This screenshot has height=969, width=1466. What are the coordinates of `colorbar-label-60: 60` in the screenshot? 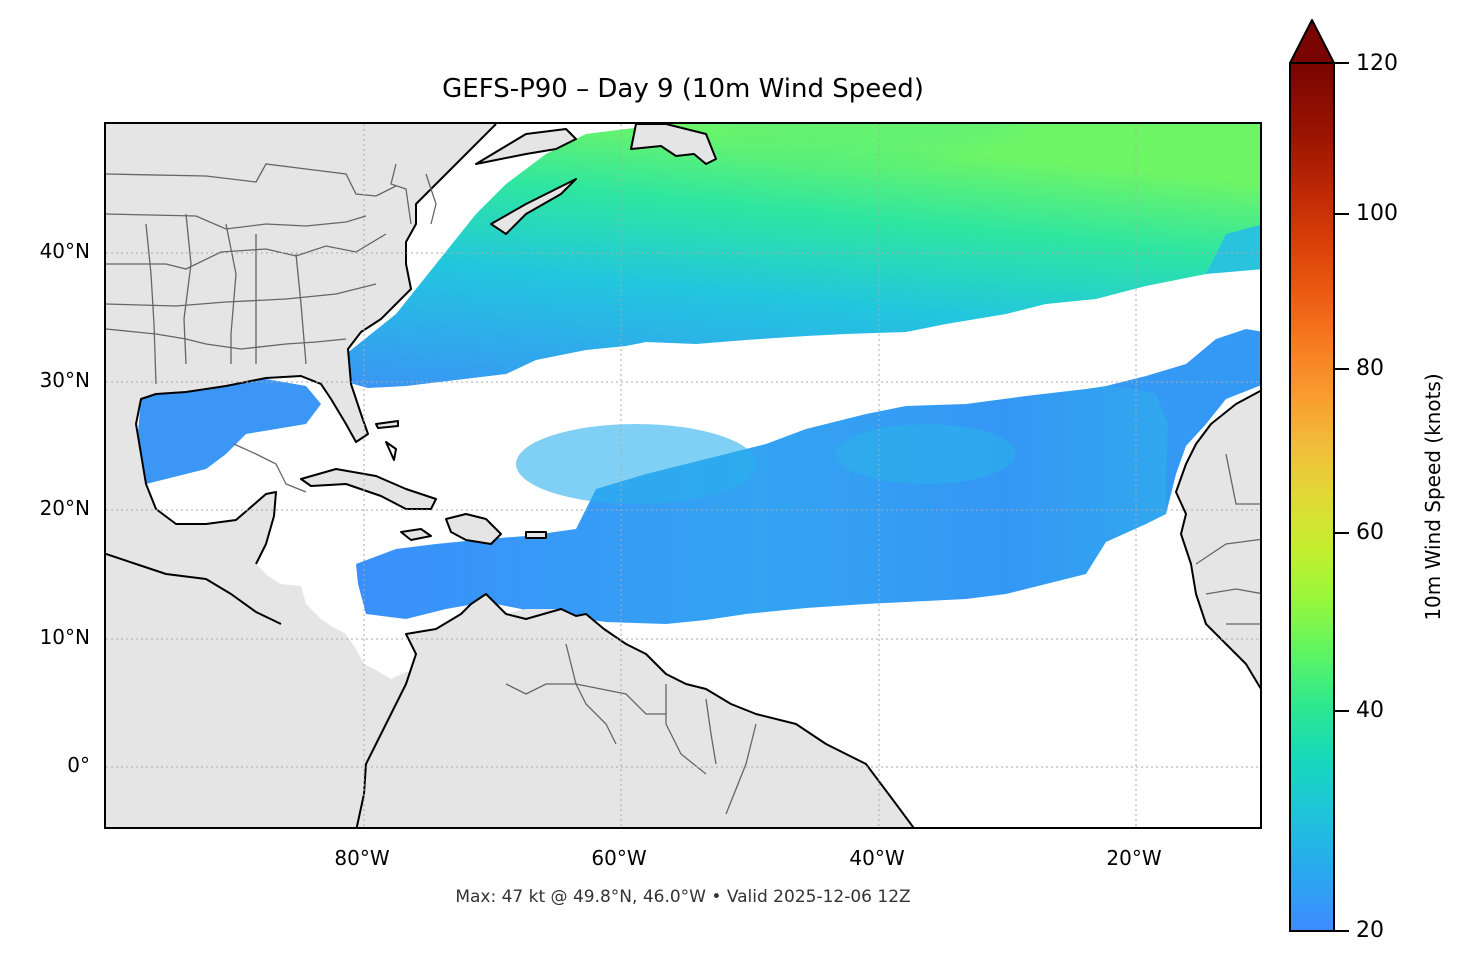 It's located at (1370, 532).